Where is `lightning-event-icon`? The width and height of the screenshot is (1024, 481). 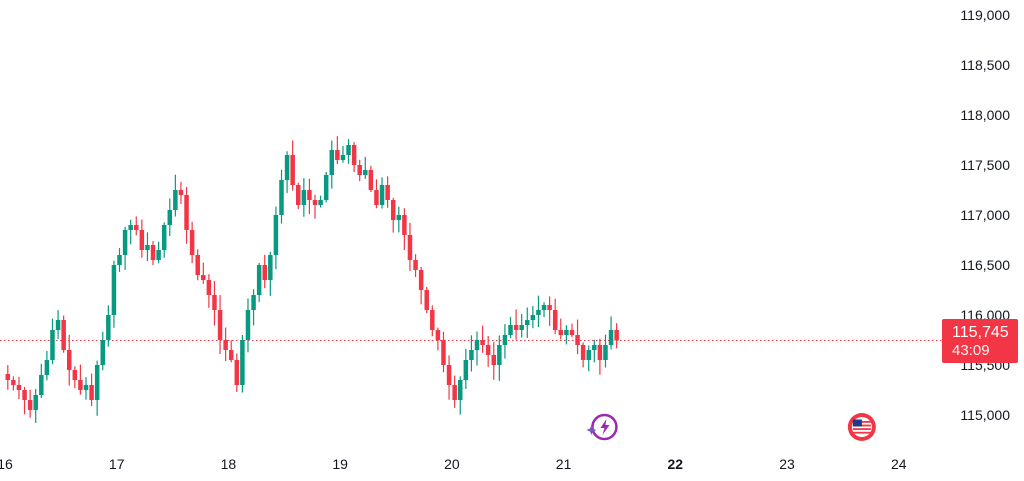
lightning-event-icon is located at coordinates (602, 427).